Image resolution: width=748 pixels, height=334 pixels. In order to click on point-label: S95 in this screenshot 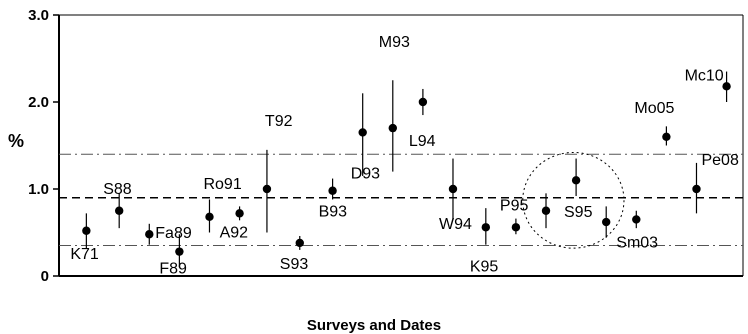, I will do `click(578, 212)`.